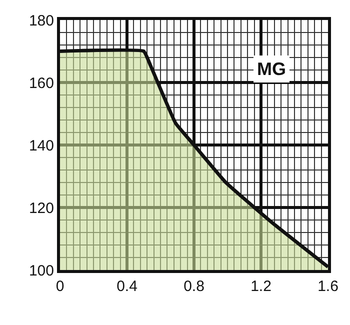 This screenshot has width=350, height=325. I want to click on annotation: MG, so click(271, 69).